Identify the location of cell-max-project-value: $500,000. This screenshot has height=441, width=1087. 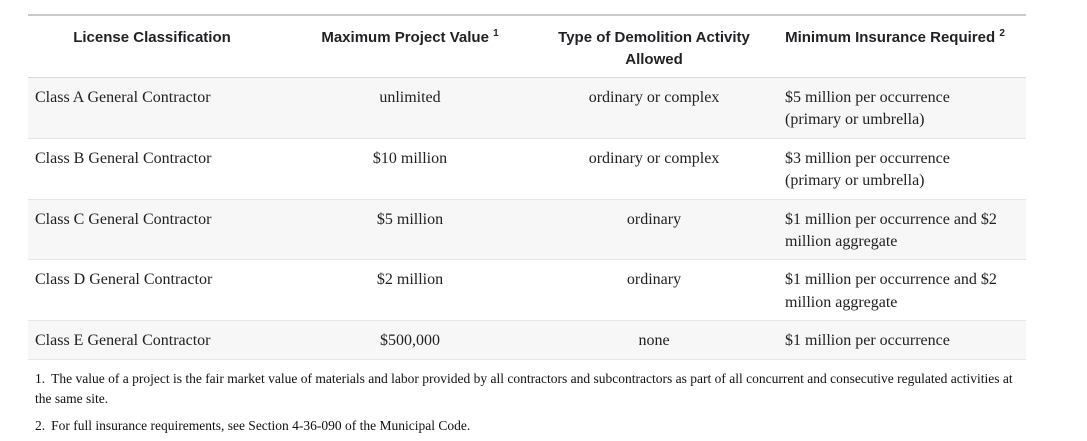
(410, 340).